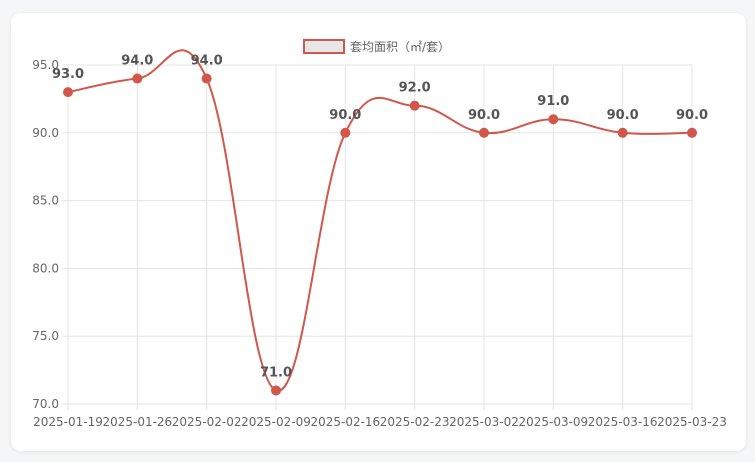  Describe the element at coordinates (45, 336) in the screenshot. I see `y-tick-label: 75.0` at that location.